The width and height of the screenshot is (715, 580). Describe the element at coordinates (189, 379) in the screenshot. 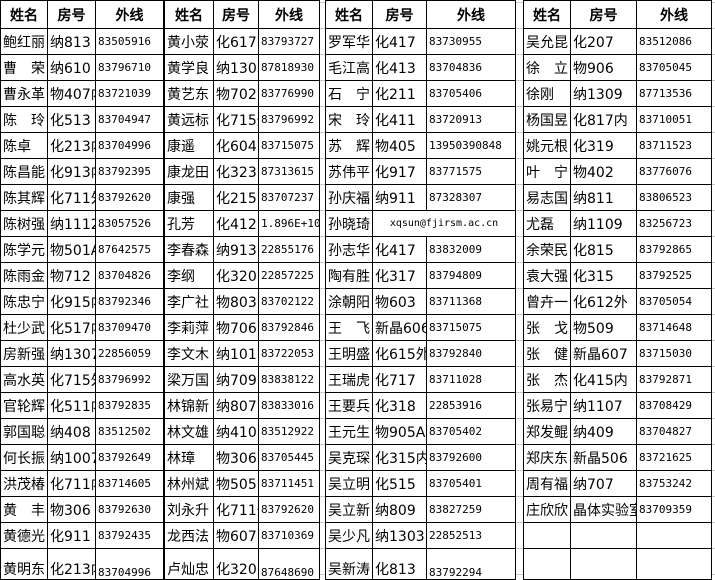

I see `name-cell: 梁万国` at that location.